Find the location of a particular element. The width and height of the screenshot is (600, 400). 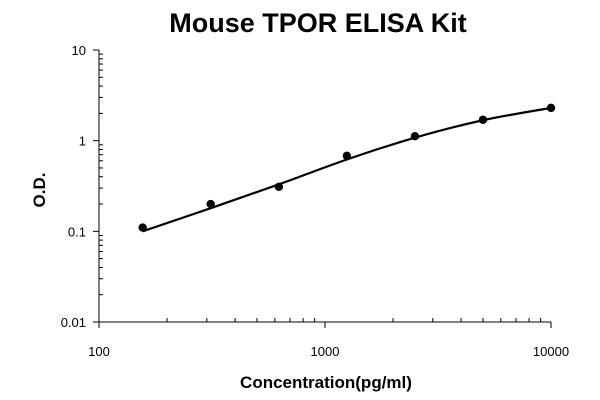

chart-title: Mouse TPOR ELISA Kit is located at coordinates (318, 23).